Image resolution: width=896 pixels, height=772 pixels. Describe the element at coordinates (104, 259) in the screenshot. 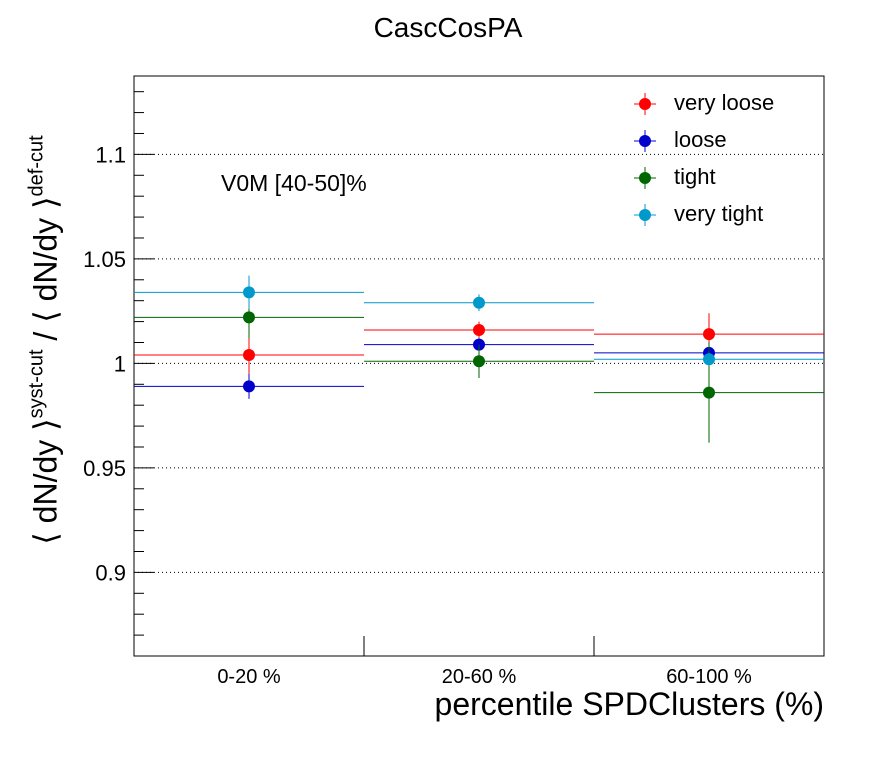

I see `y-tick-label: 1.05` at that location.